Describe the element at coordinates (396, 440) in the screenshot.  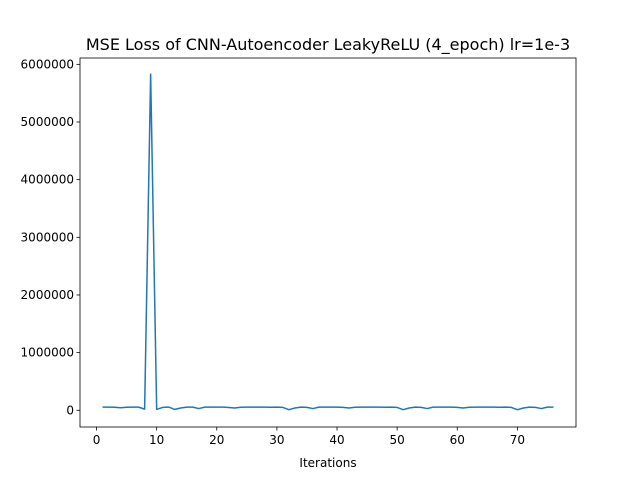
I see `x-tick-label: 50` at that location.